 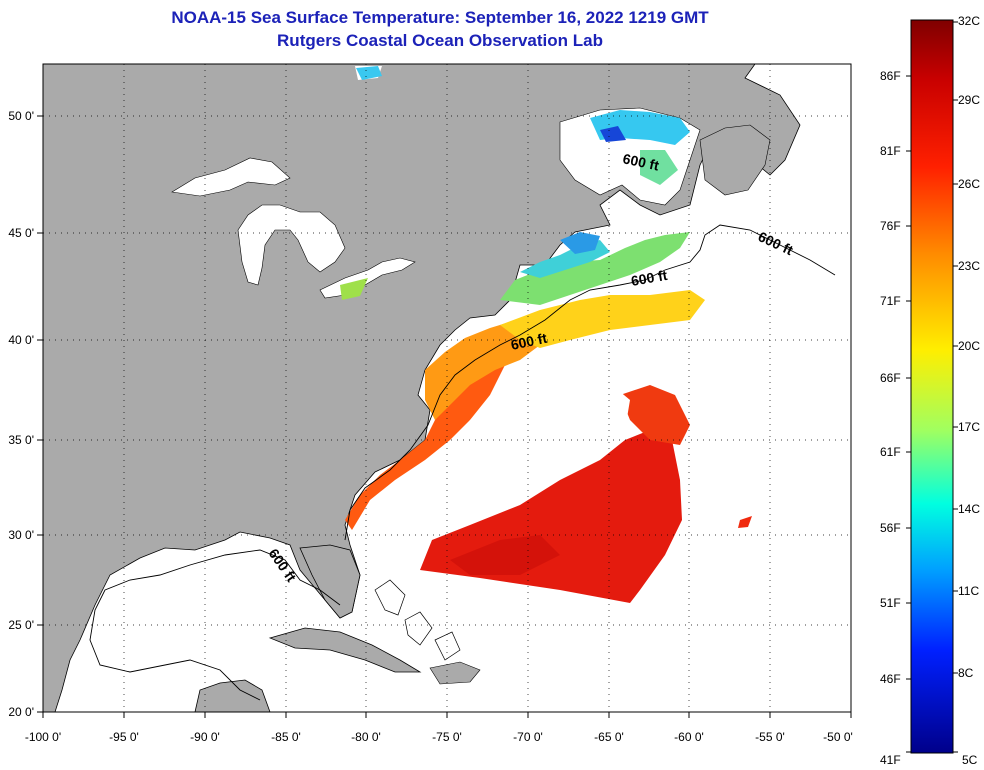 What do you see at coordinates (602, 319) in the screenshot?
I see `sst-slope-yellow` at bounding box center [602, 319].